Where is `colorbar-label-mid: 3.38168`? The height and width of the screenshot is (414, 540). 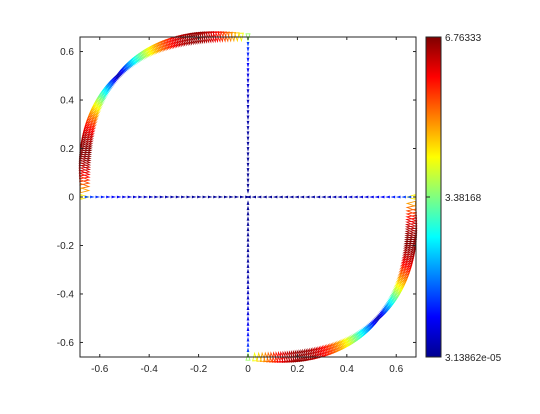
colorbar-label-mid: 3.38168 is located at coordinates (463, 198).